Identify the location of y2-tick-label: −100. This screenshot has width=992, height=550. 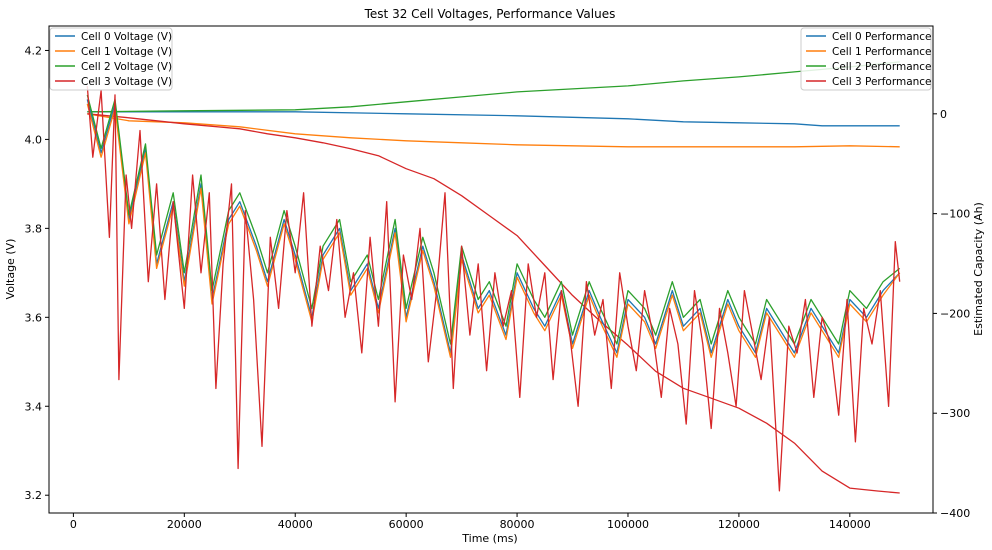
(955, 214).